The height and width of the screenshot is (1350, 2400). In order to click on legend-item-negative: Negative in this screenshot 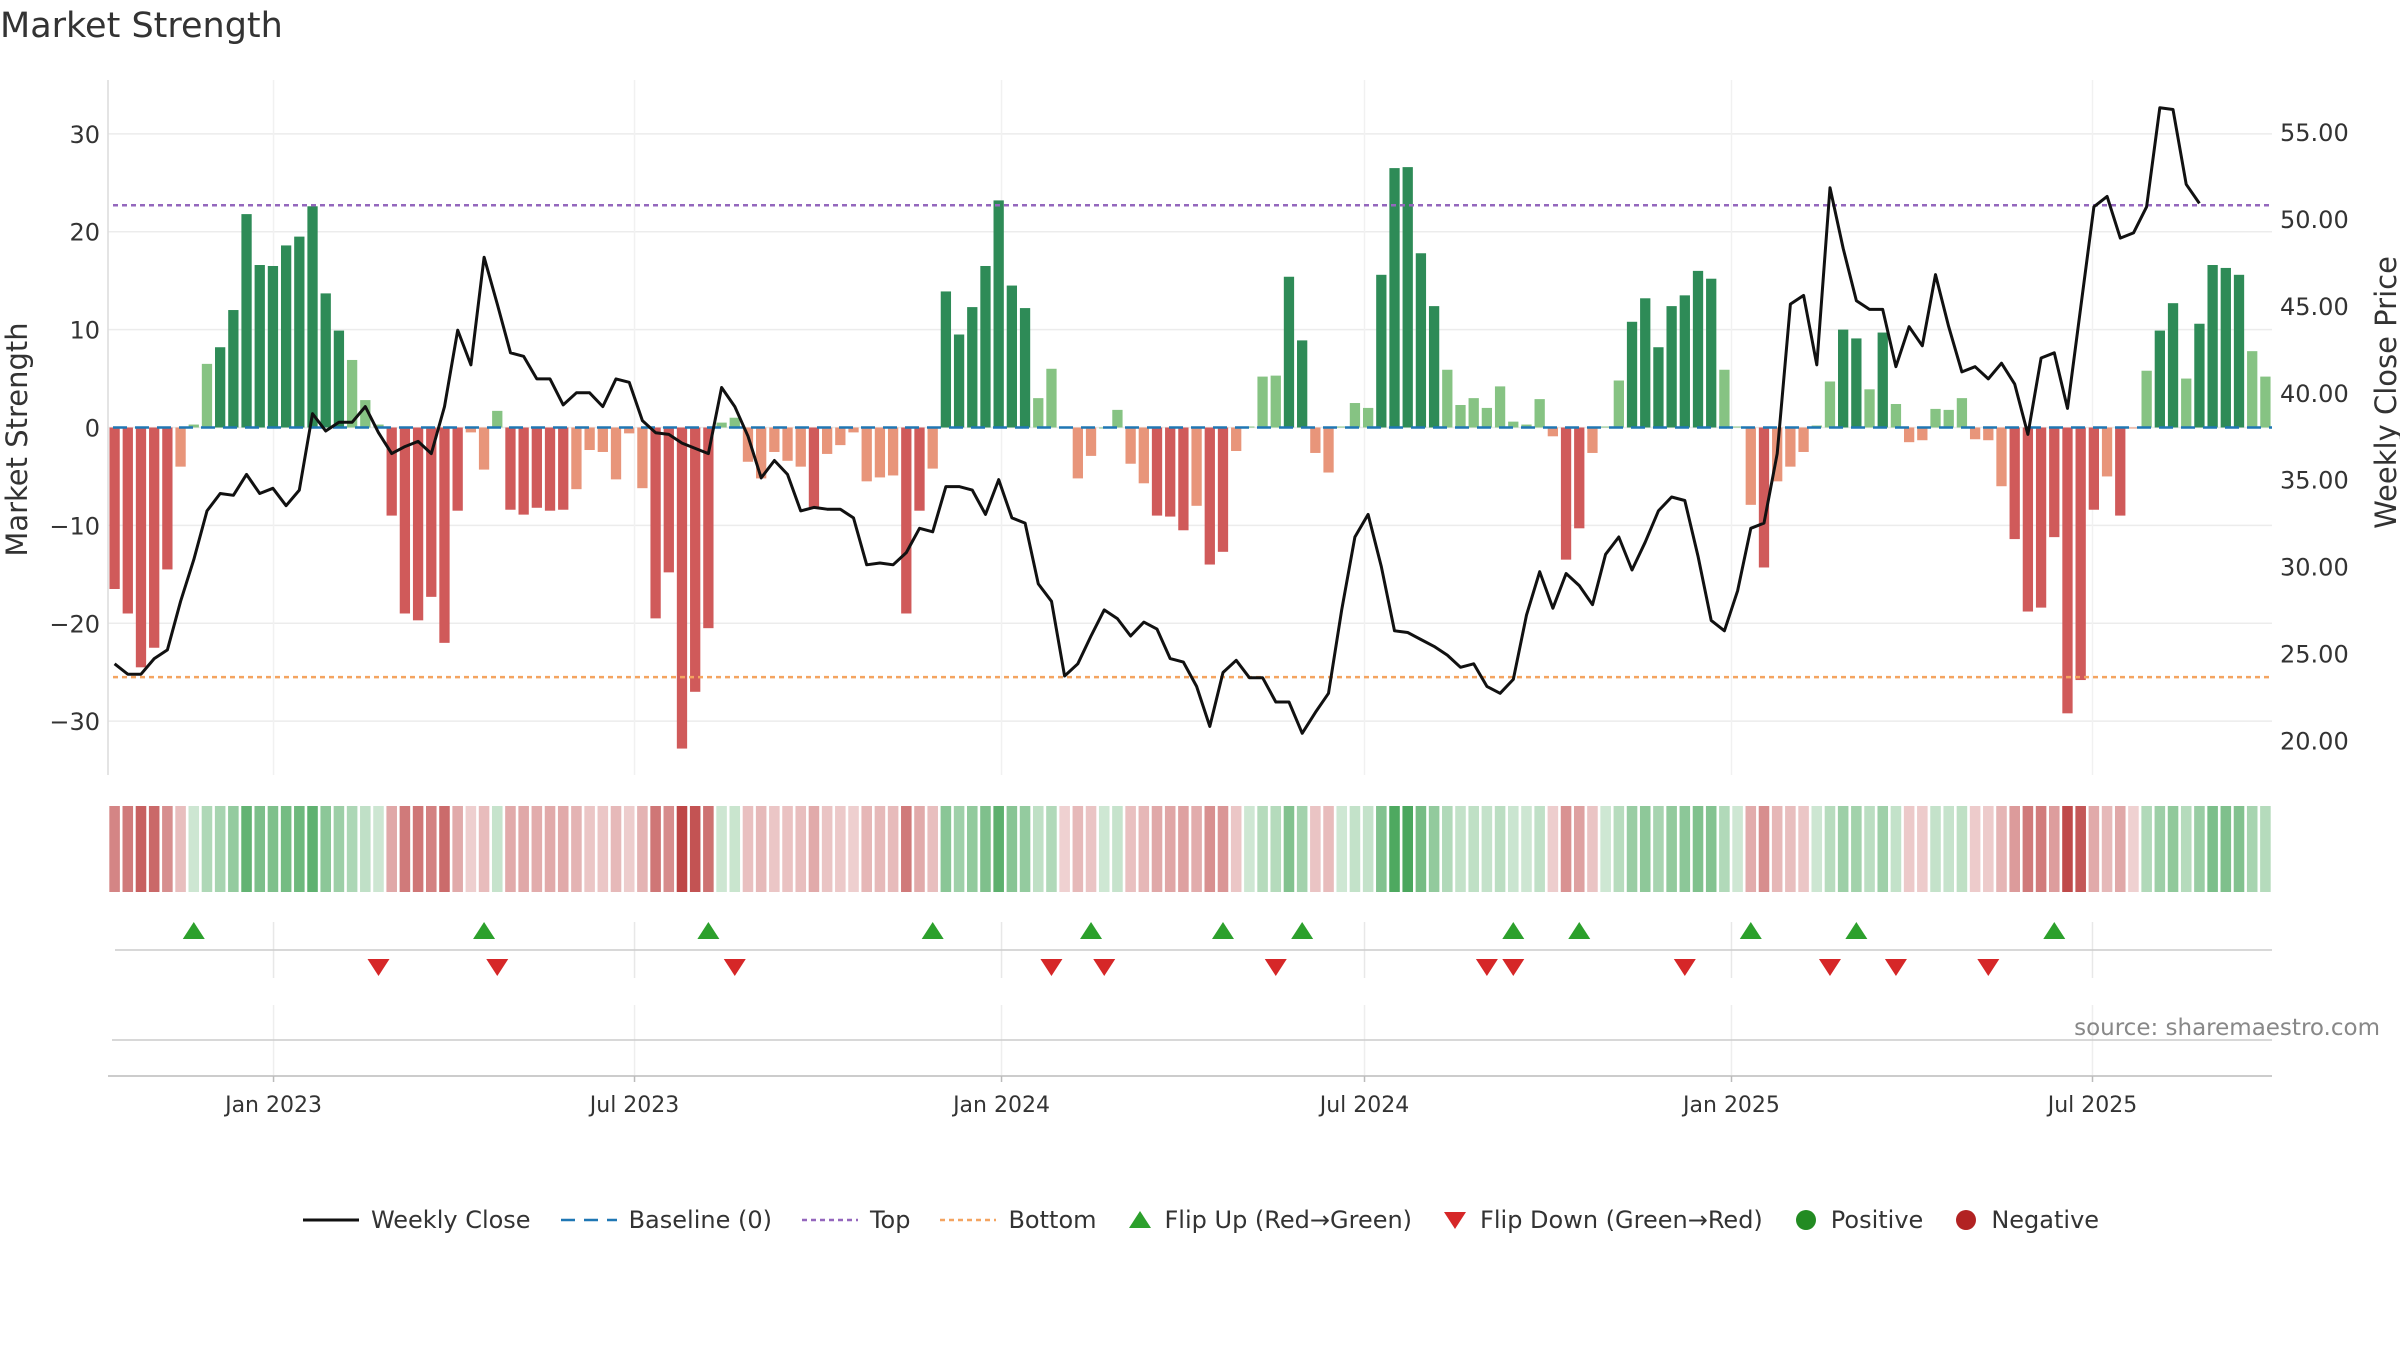, I will do `click(2025, 1220)`.